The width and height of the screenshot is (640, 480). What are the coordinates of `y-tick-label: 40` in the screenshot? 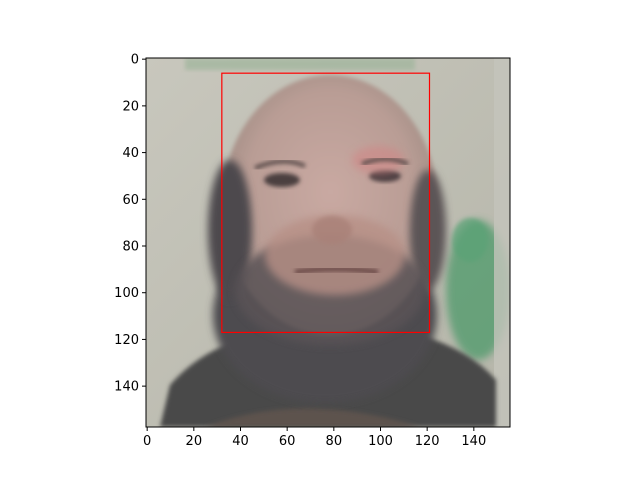 It's located at (130, 153).